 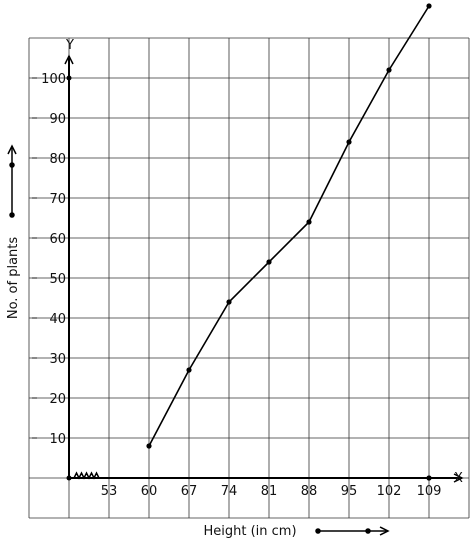 I want to click on y-tick-label: 80, so click(x=57, y=159).